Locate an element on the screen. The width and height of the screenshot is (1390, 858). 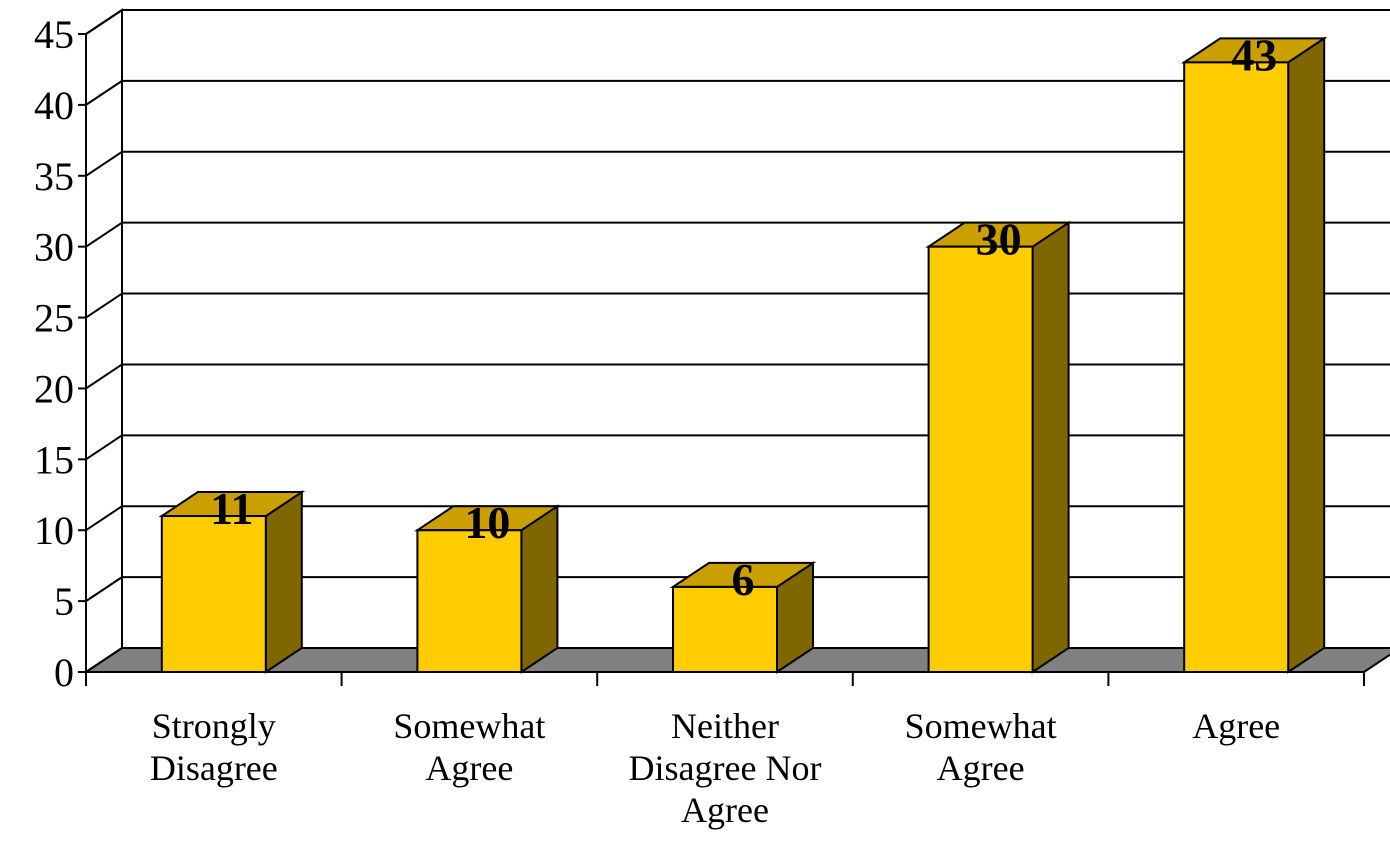
y-tick-labels: 0 5 10 15 20 25 30 35 40 45 is located at coordinates (60, 353).